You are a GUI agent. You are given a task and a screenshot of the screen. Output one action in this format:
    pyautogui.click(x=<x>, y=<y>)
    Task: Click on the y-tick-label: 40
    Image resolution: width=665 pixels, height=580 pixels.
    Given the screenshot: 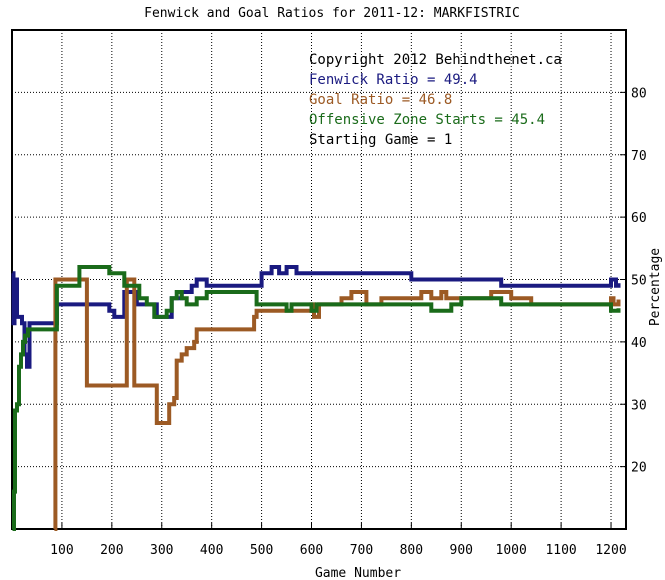 What is the action you would take?
    pyautogui.click(x=639, y=343)
    